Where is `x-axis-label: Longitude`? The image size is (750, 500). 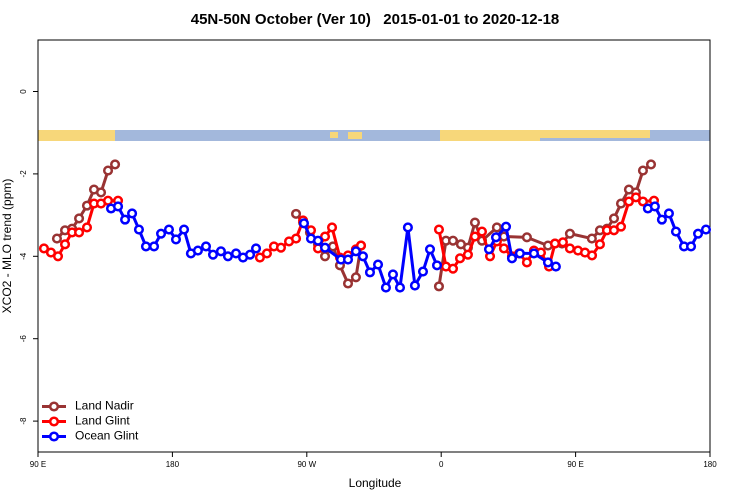 x-axis-label: Longitude is located at coordinates (375, 483).